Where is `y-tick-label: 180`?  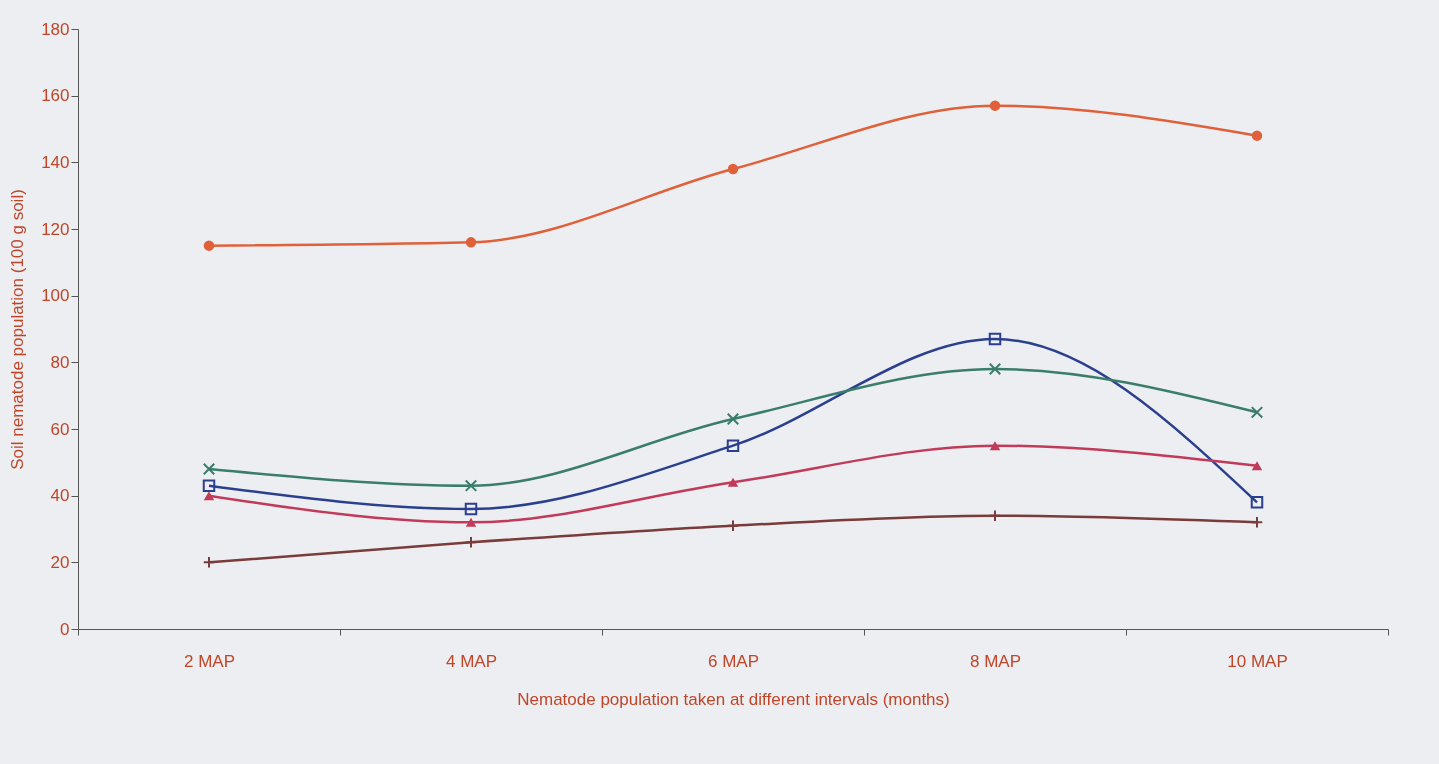 y-tick-label: 180 is located at coordinates (55, 29).